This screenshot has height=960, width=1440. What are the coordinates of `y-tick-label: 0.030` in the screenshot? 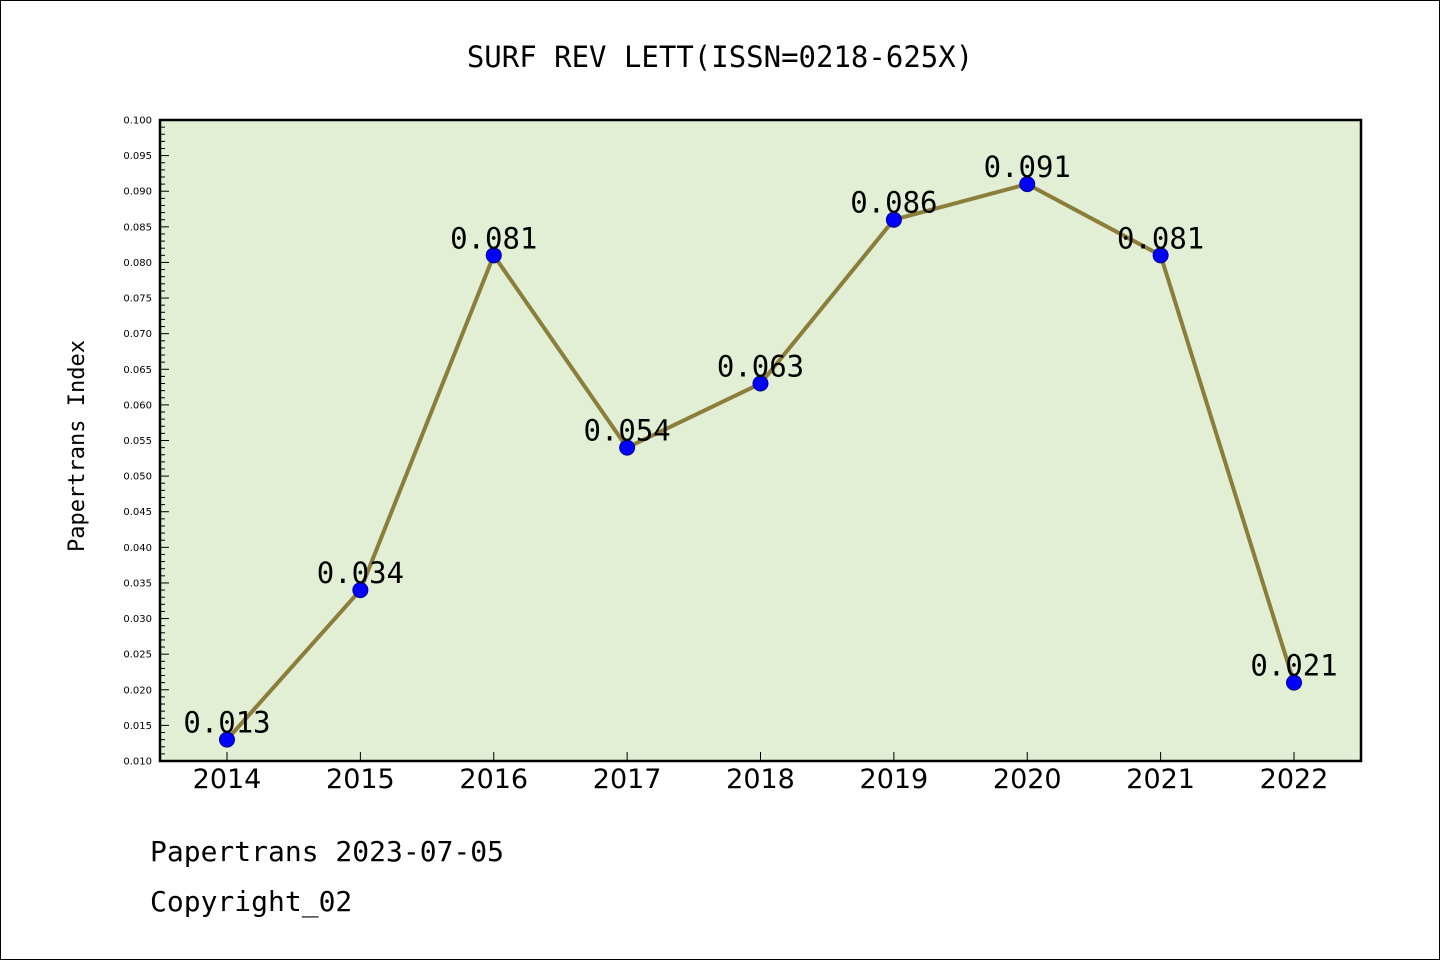 It's located at (137, 619).